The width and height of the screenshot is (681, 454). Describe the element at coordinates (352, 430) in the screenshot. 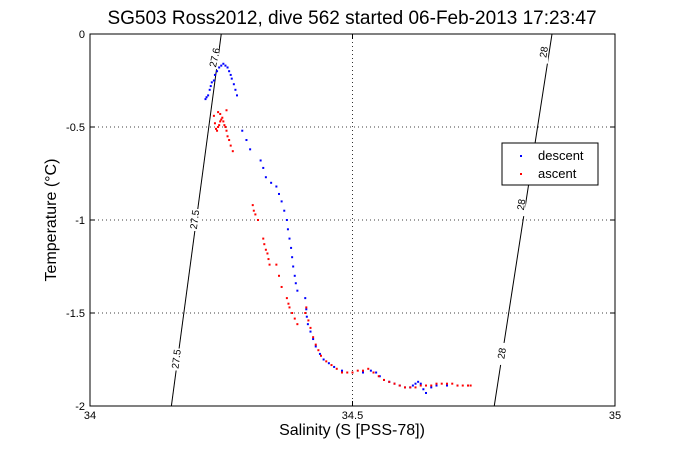

I see `x-axis-label: Salinity (S [PSS-78])` at that location.